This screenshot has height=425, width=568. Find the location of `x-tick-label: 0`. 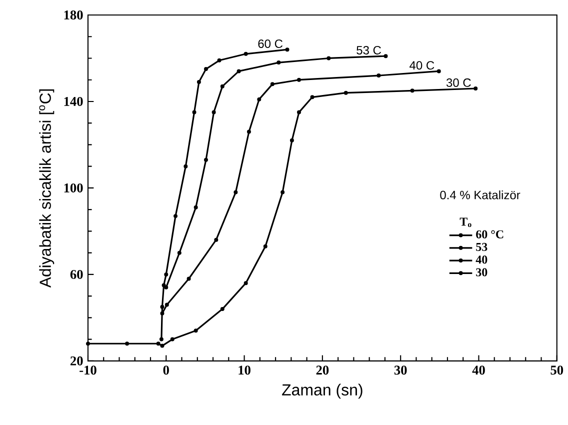

x-tick-label: 0 is located at coordinates (166, 370).